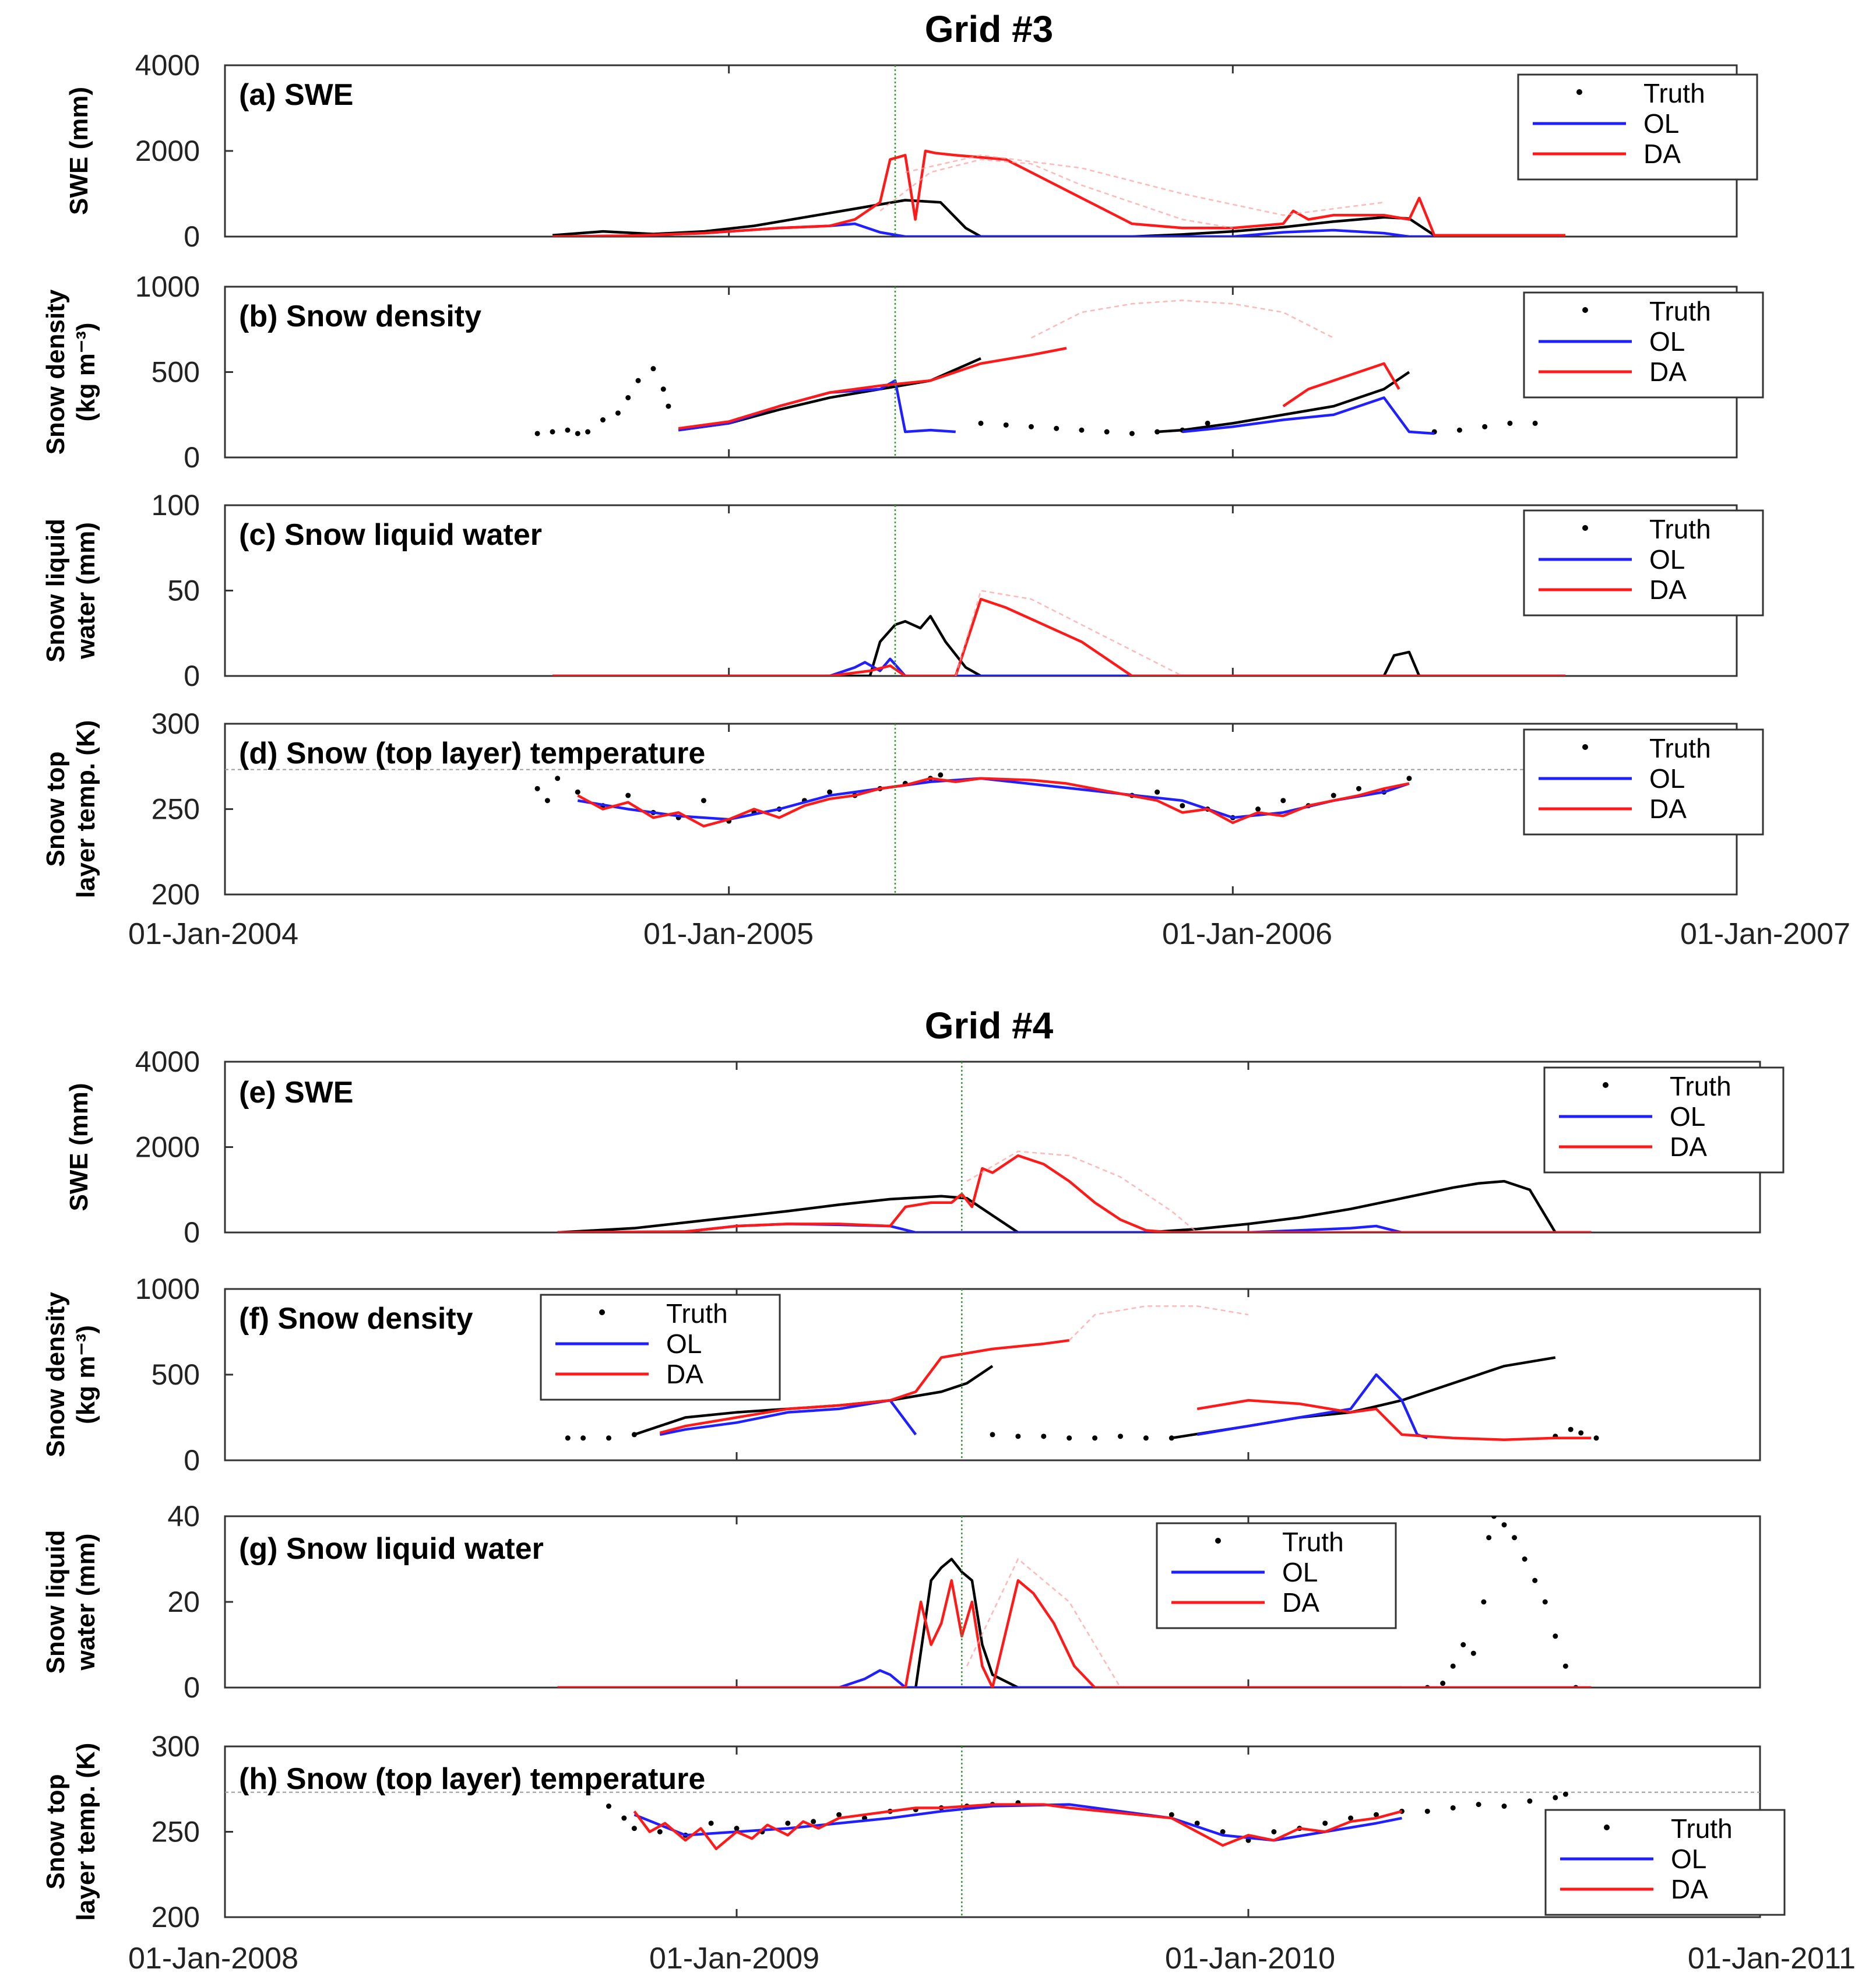 The width and height of the screenshot is (1876, 1983). What do you see at coordinates (1074, 1678) in the screenshot?
I see `grid4-g-ol-line` at bounding box center [1074, 1678].